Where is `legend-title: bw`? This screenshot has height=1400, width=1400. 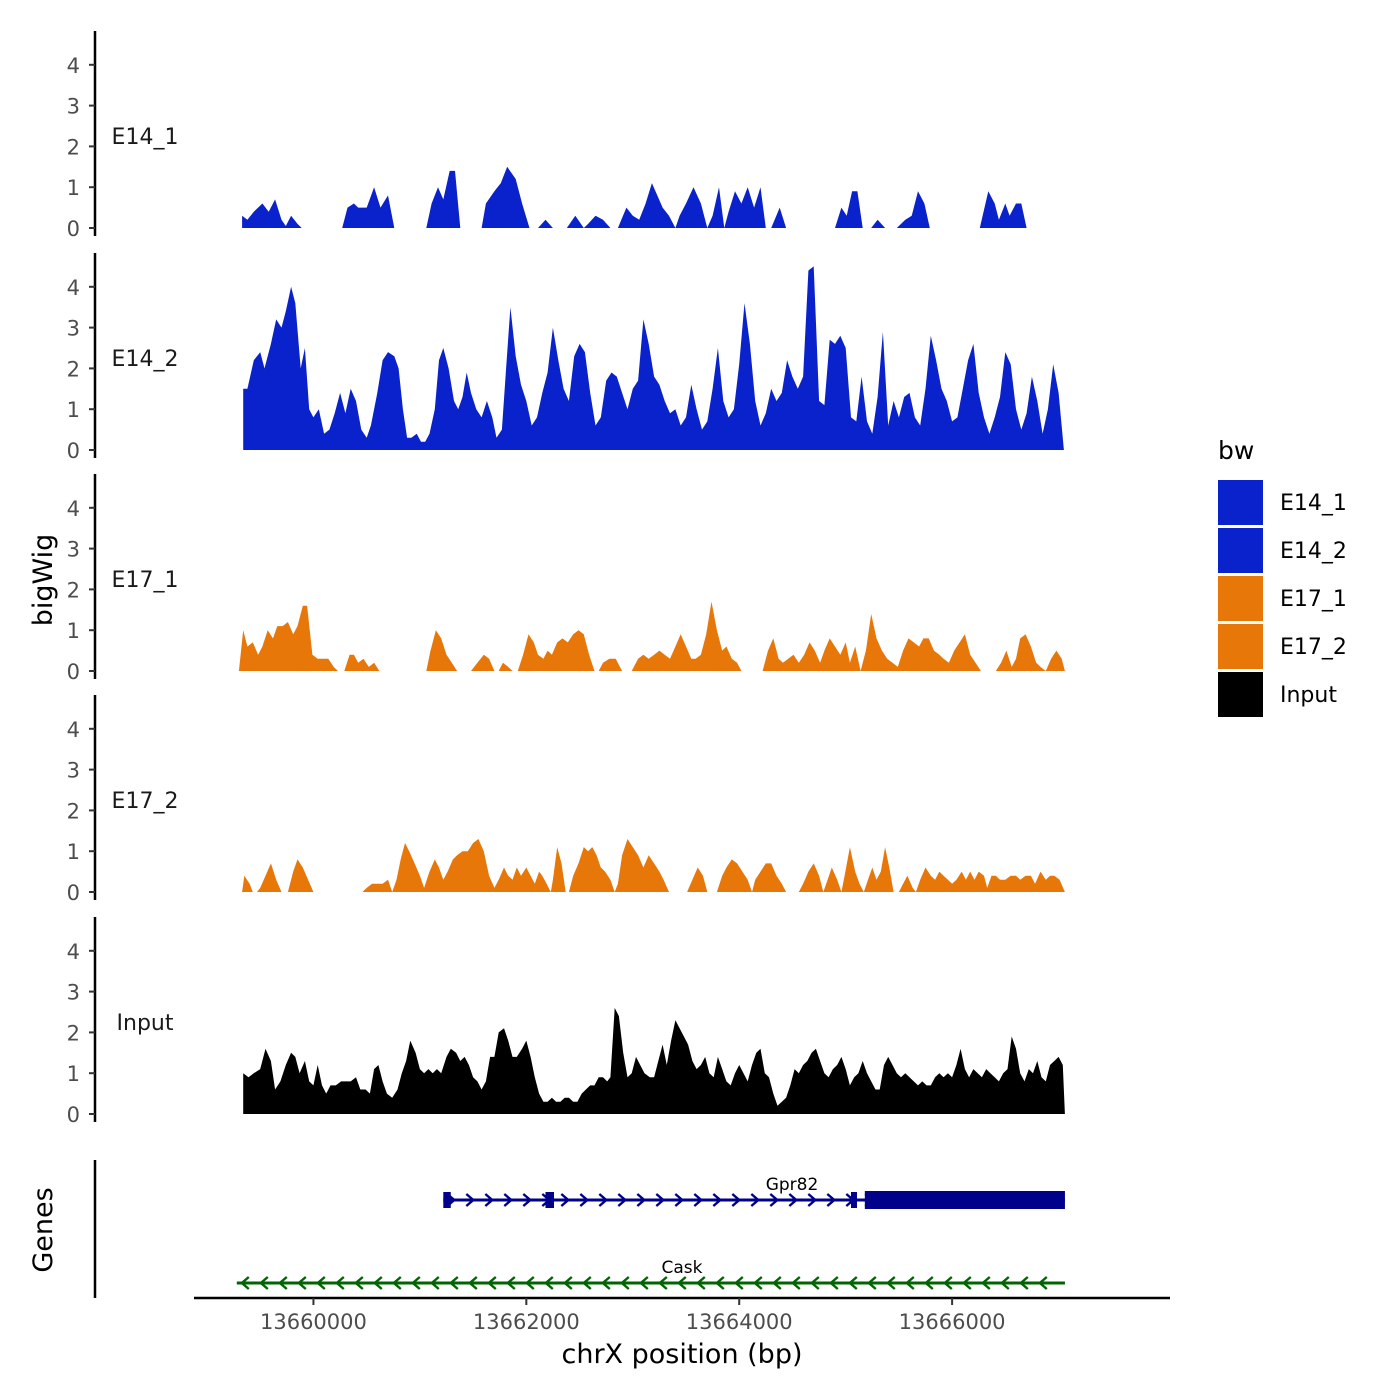 legend-title: bw is located at coordinates (1236, 450).